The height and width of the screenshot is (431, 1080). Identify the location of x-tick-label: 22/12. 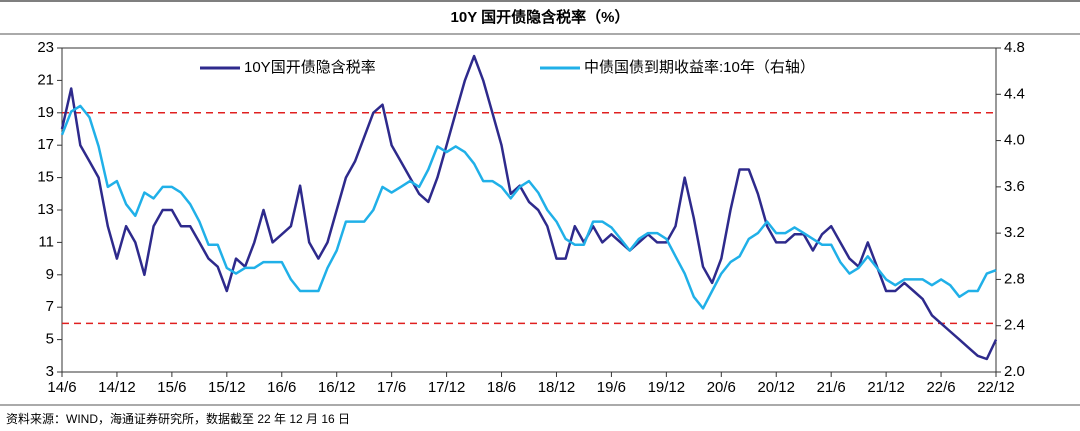
(996, 387).